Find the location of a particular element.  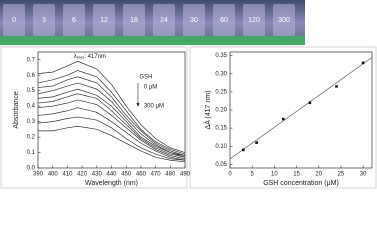

x-tick-label: 390 is located at coordinates (38, 175).